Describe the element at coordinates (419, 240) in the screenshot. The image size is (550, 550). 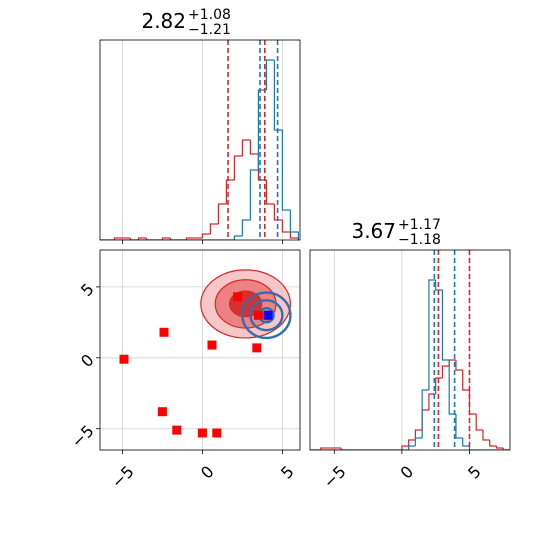
I see `title-lower: −1.18` at that location.